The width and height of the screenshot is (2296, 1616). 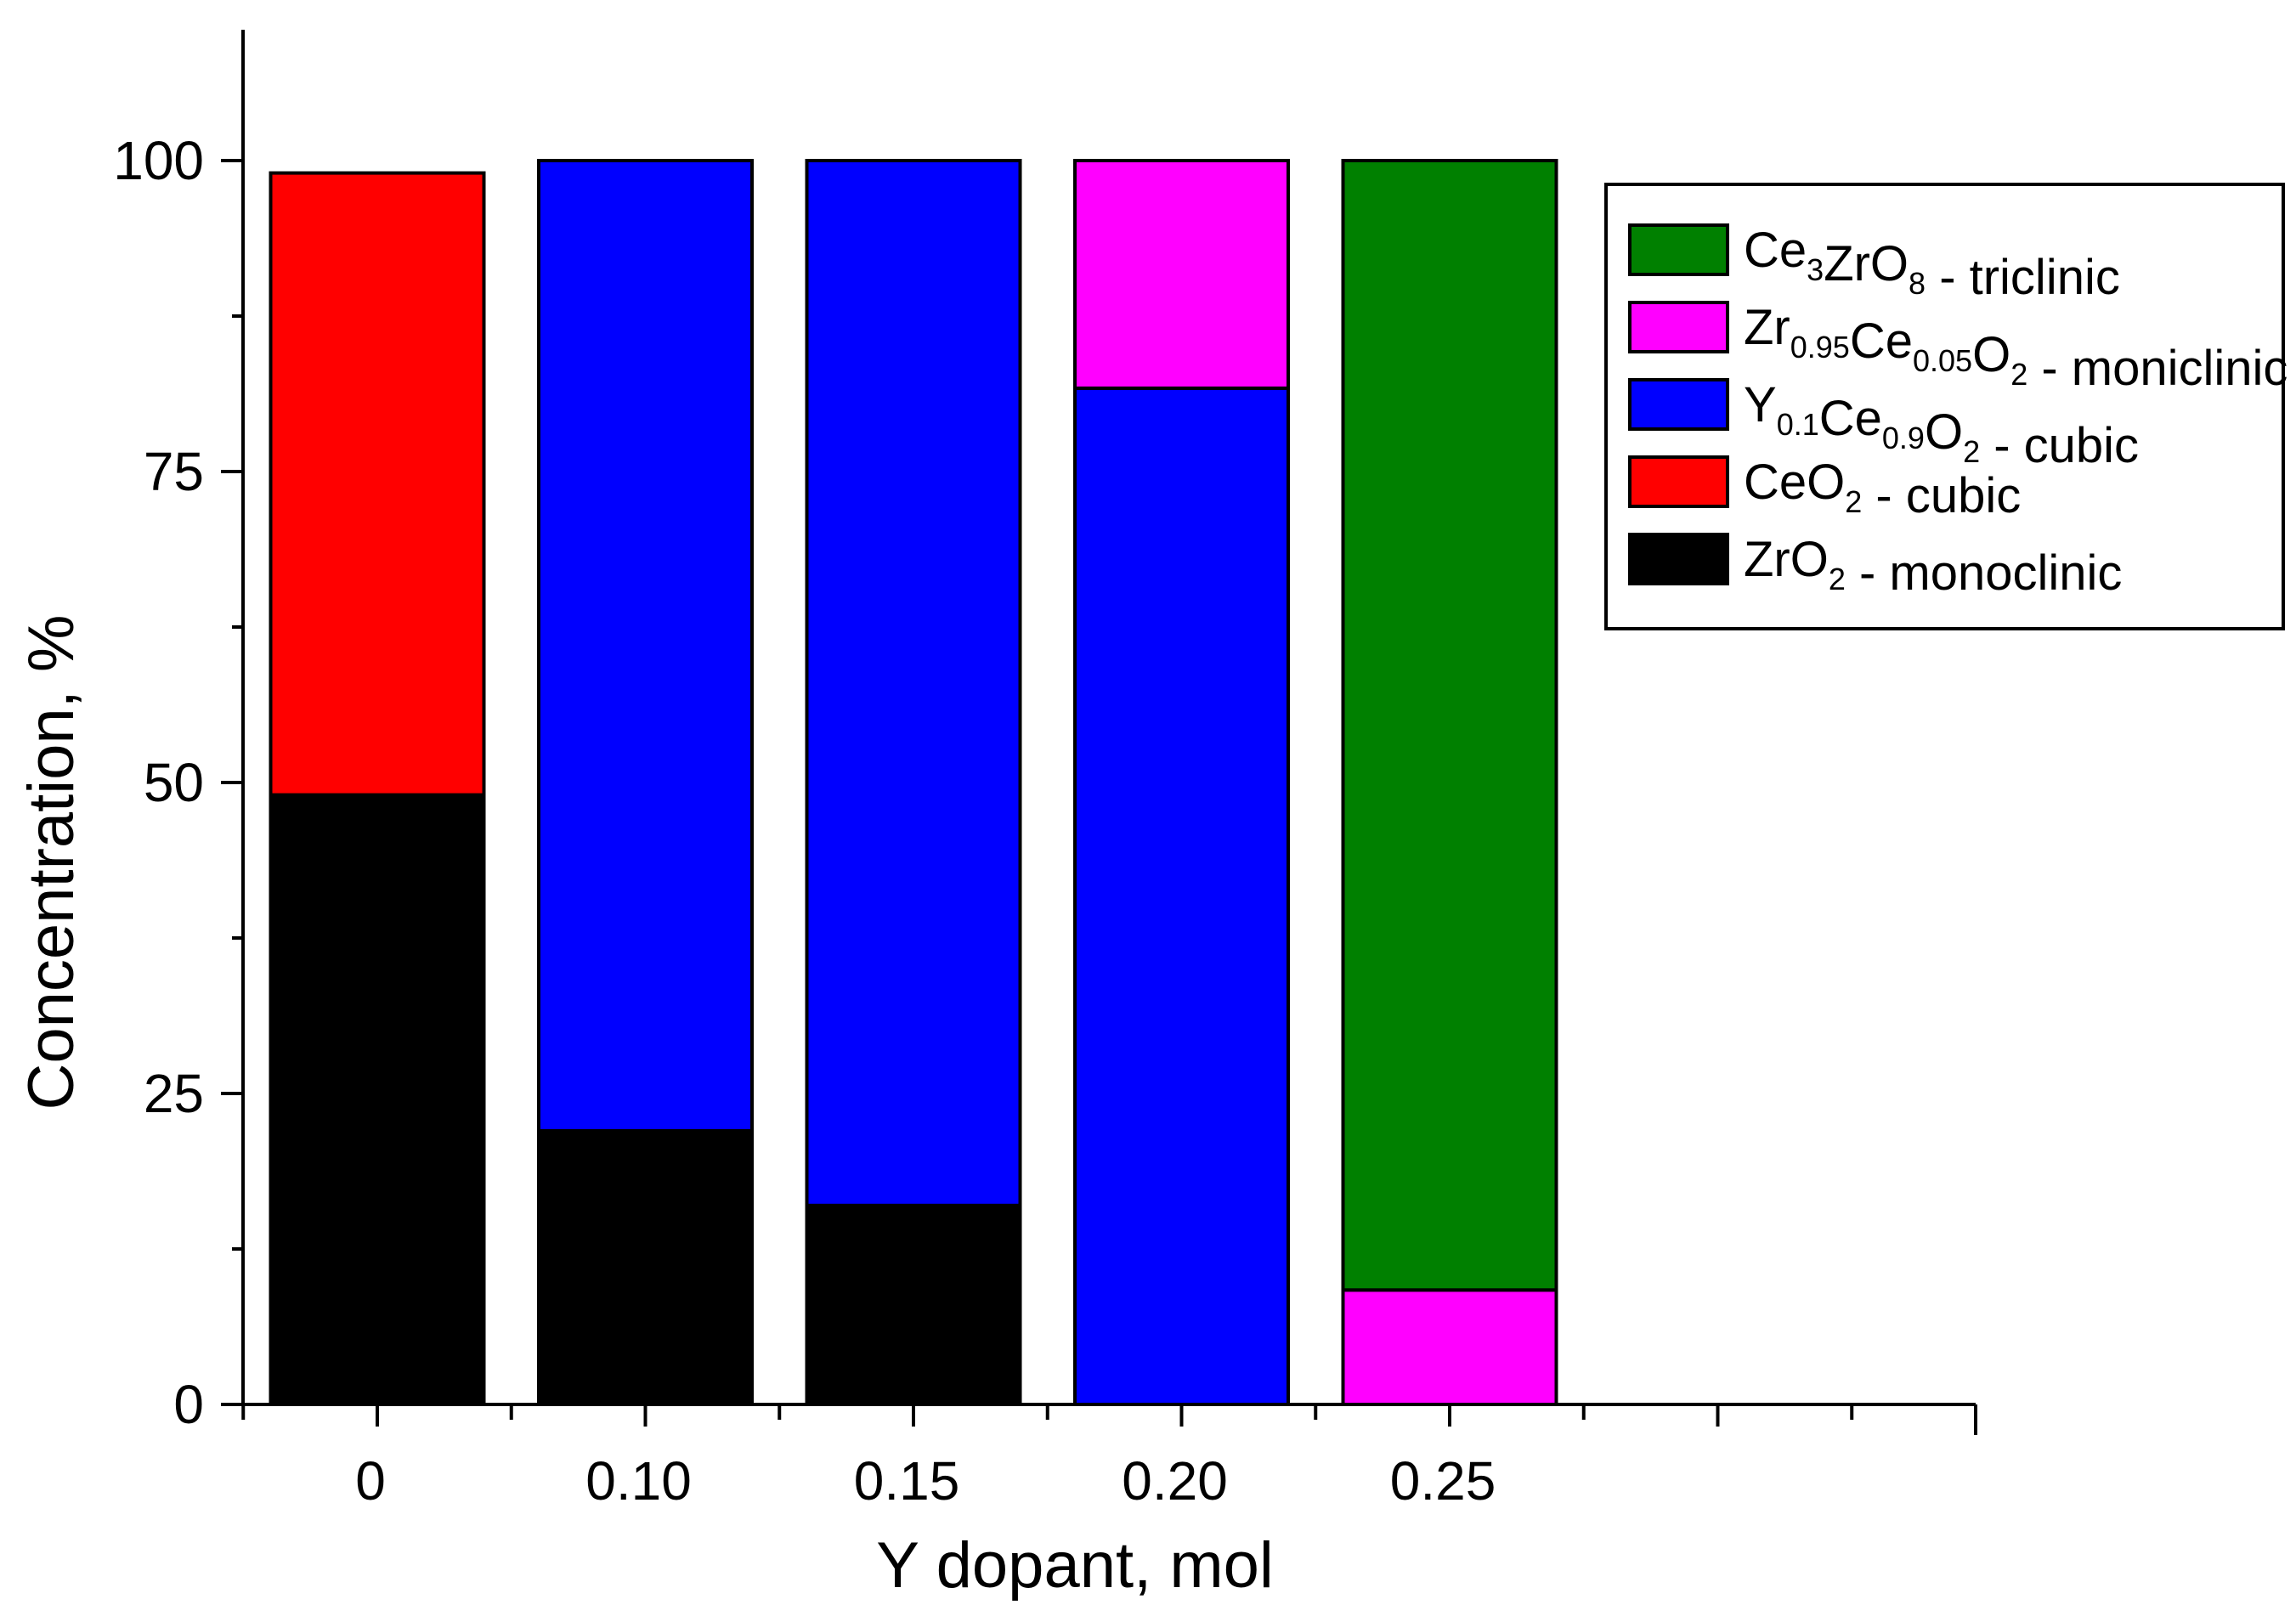 I want to click on y-tick-label: 75, so click(x=174, y=472).